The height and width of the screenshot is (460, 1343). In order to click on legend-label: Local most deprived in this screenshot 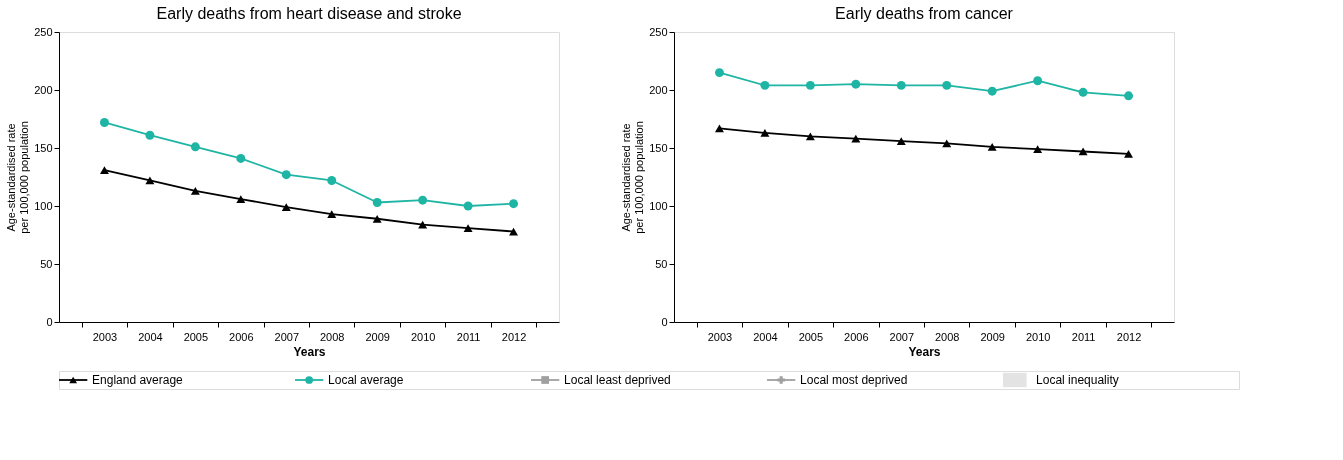, I will do `click(854, 380)`.